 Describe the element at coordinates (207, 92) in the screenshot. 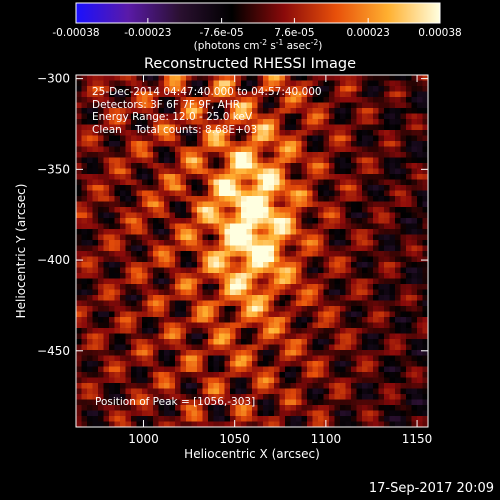

I see `time-range-text: 25-Dec-2014 04:47:40.000 to 04:57:40.000` at that location.